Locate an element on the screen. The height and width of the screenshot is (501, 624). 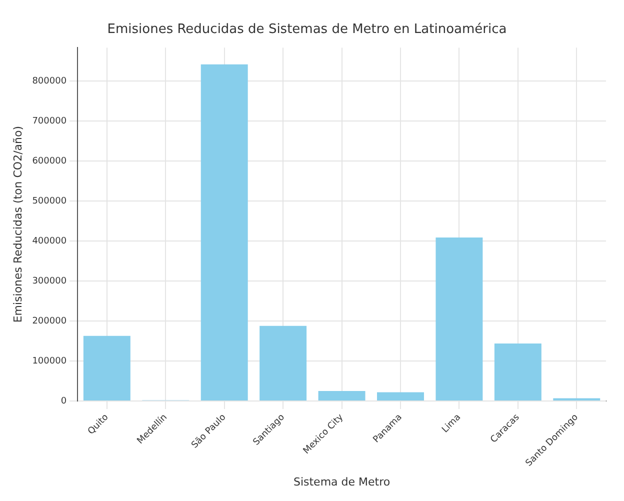
chart-title: Emisiones Reducidas de Sistemas de Metro en Latinoamérica is located at coordinates (307, 30).